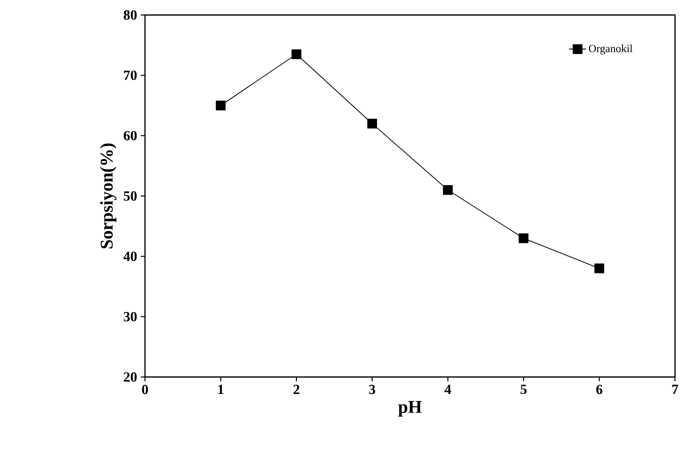 The height and width of the screenshot is (473, 692). What do you see at coordinates (410, 409) in the screenshot?
I see `x-axis-title: pH` at bounding box center [410, 409].